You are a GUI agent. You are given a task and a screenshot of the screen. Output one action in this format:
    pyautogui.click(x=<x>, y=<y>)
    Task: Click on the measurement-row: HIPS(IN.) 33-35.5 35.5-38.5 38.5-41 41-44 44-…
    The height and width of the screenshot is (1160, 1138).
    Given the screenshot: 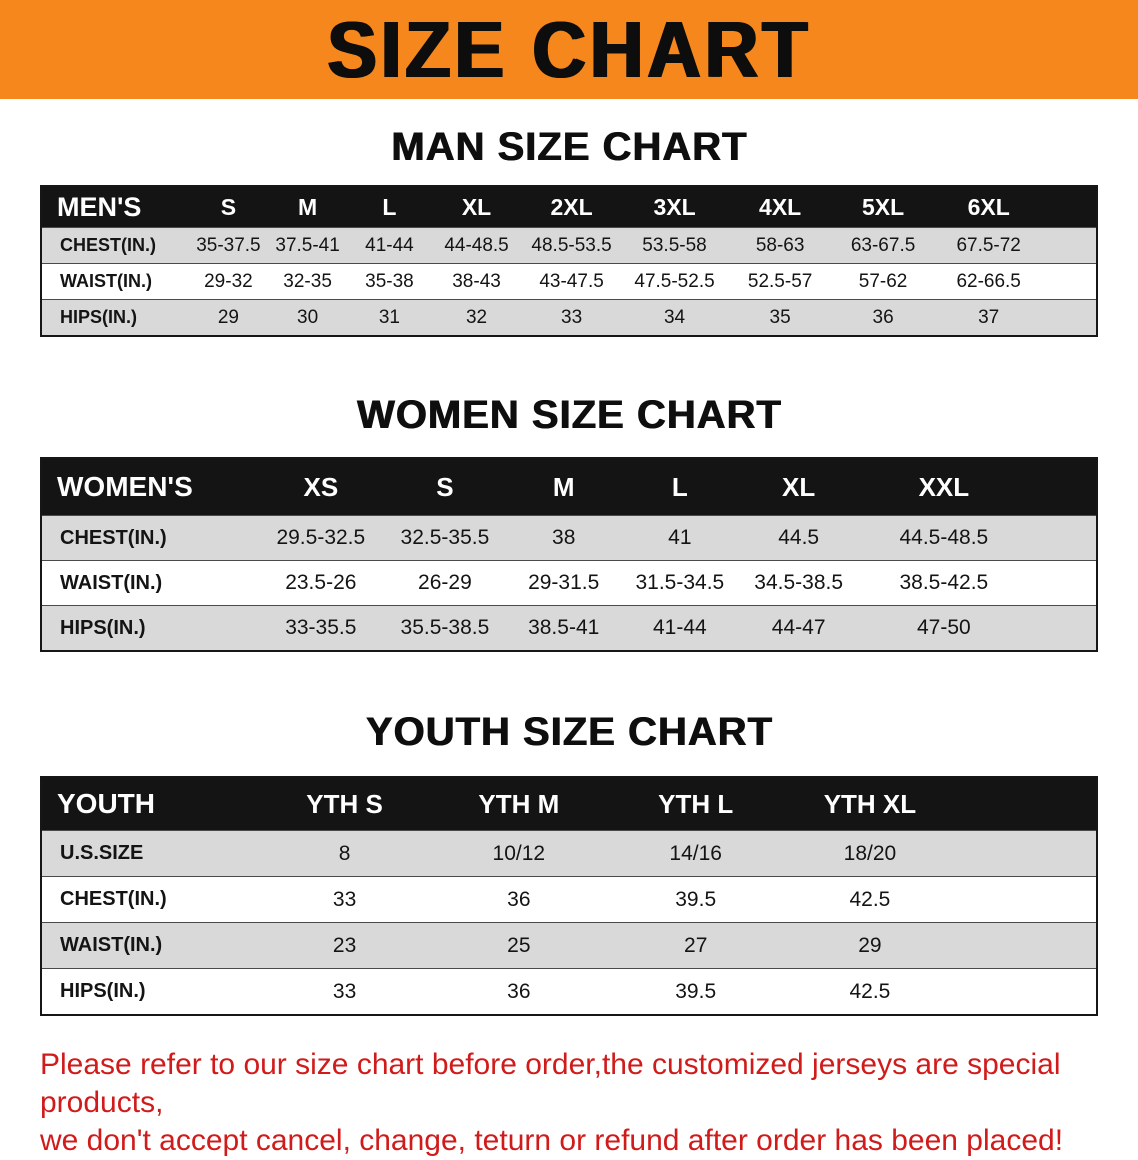 What is the action you would take?
    pyautogui.click(x=569, y=628)
    